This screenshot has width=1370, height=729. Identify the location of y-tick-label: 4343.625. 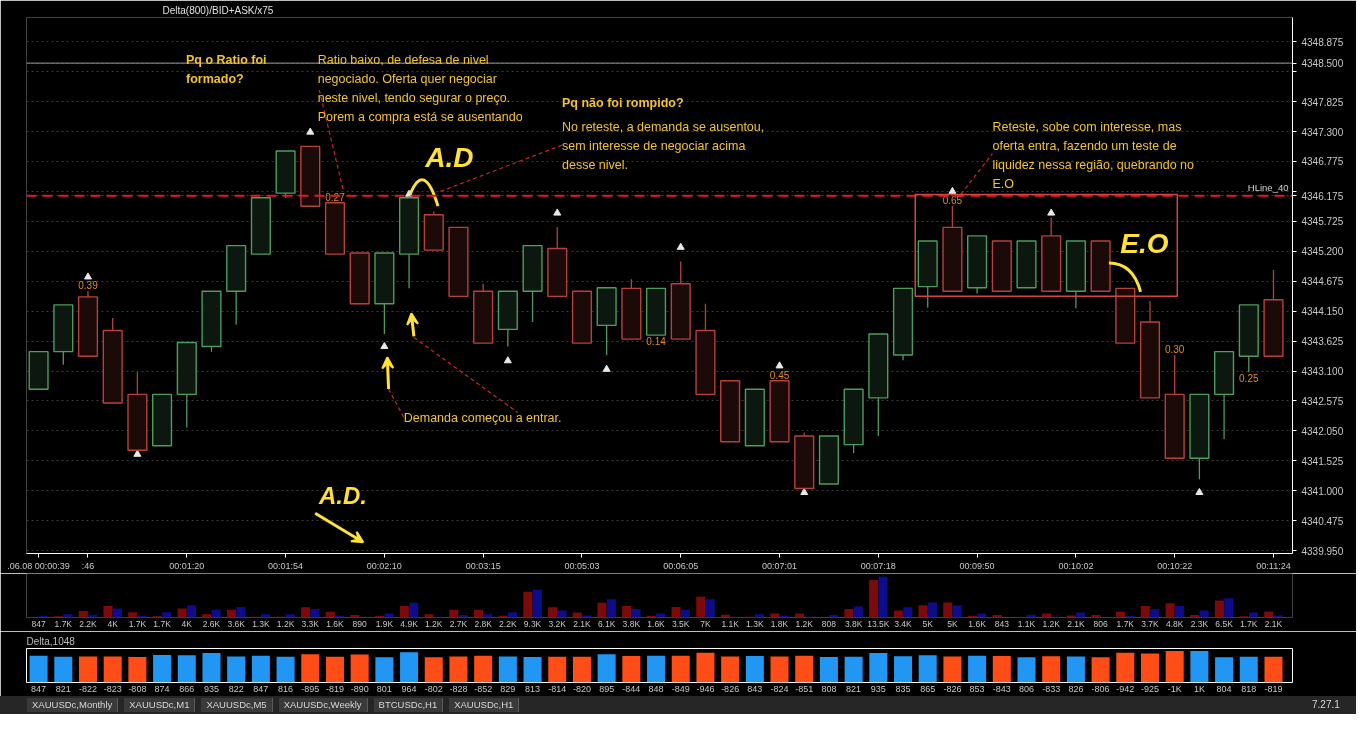
(1322, 342).